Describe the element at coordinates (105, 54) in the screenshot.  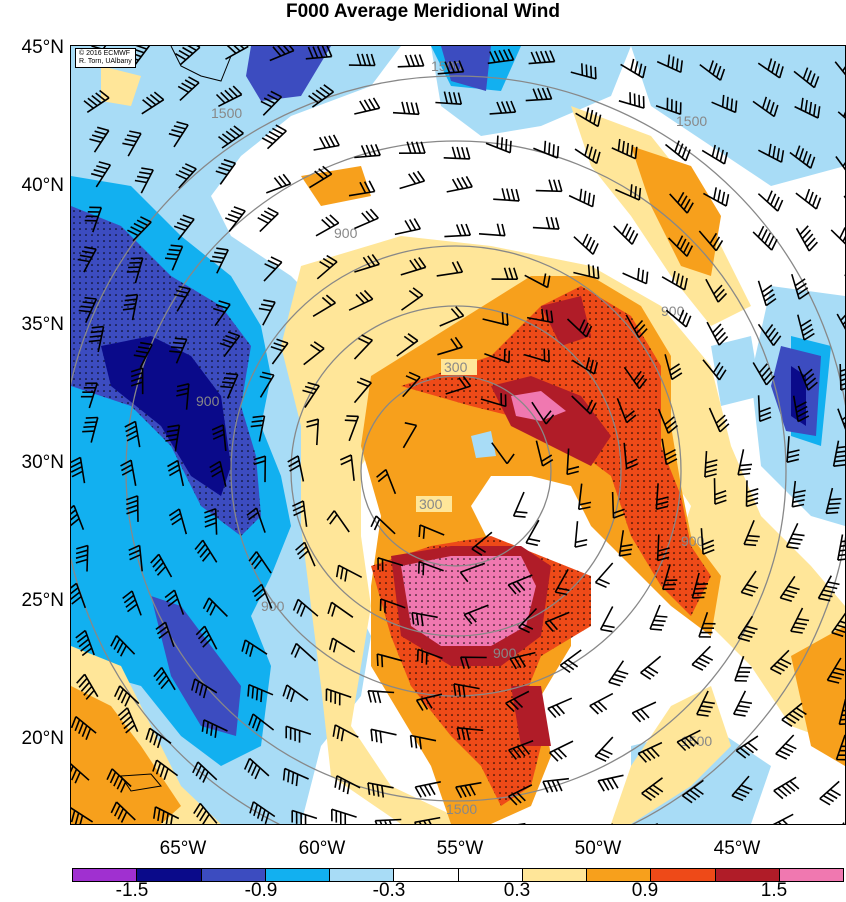
I see `credit-line: © 2016 ECMWF` at that location.